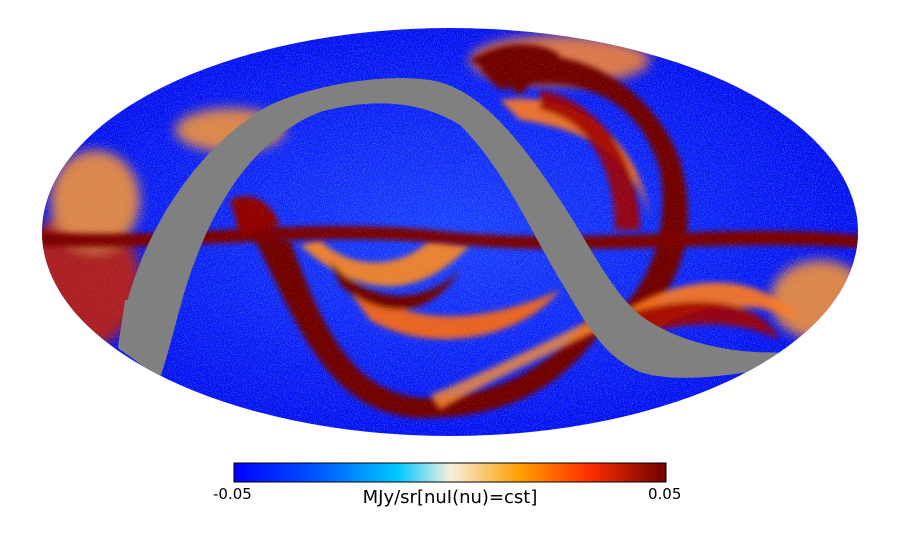 Image resolution: width=900 pixels, height=540 pixels. I want to click on colorbar-max-label: 0.05, so click(665, 494).